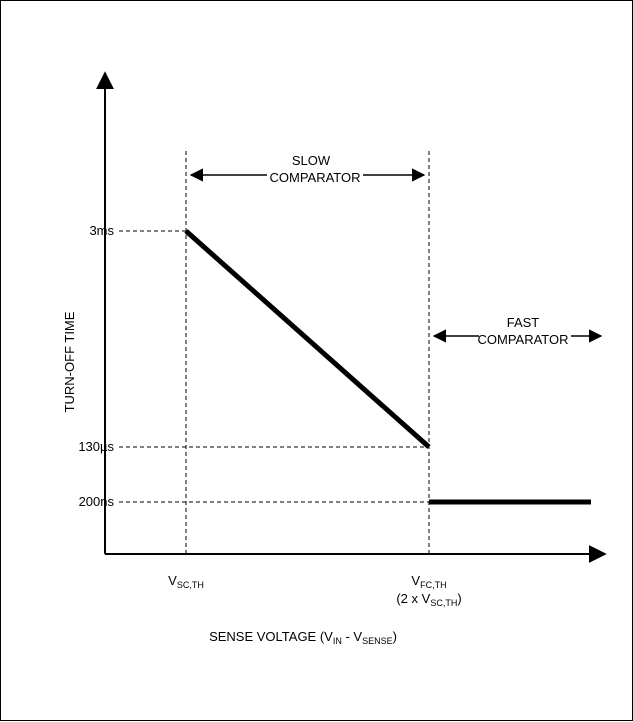 Image resolution: width=633 pixels, height=722 pixels. I want to click on slow-label-line2: COMPARATOR, so click(314, 177).